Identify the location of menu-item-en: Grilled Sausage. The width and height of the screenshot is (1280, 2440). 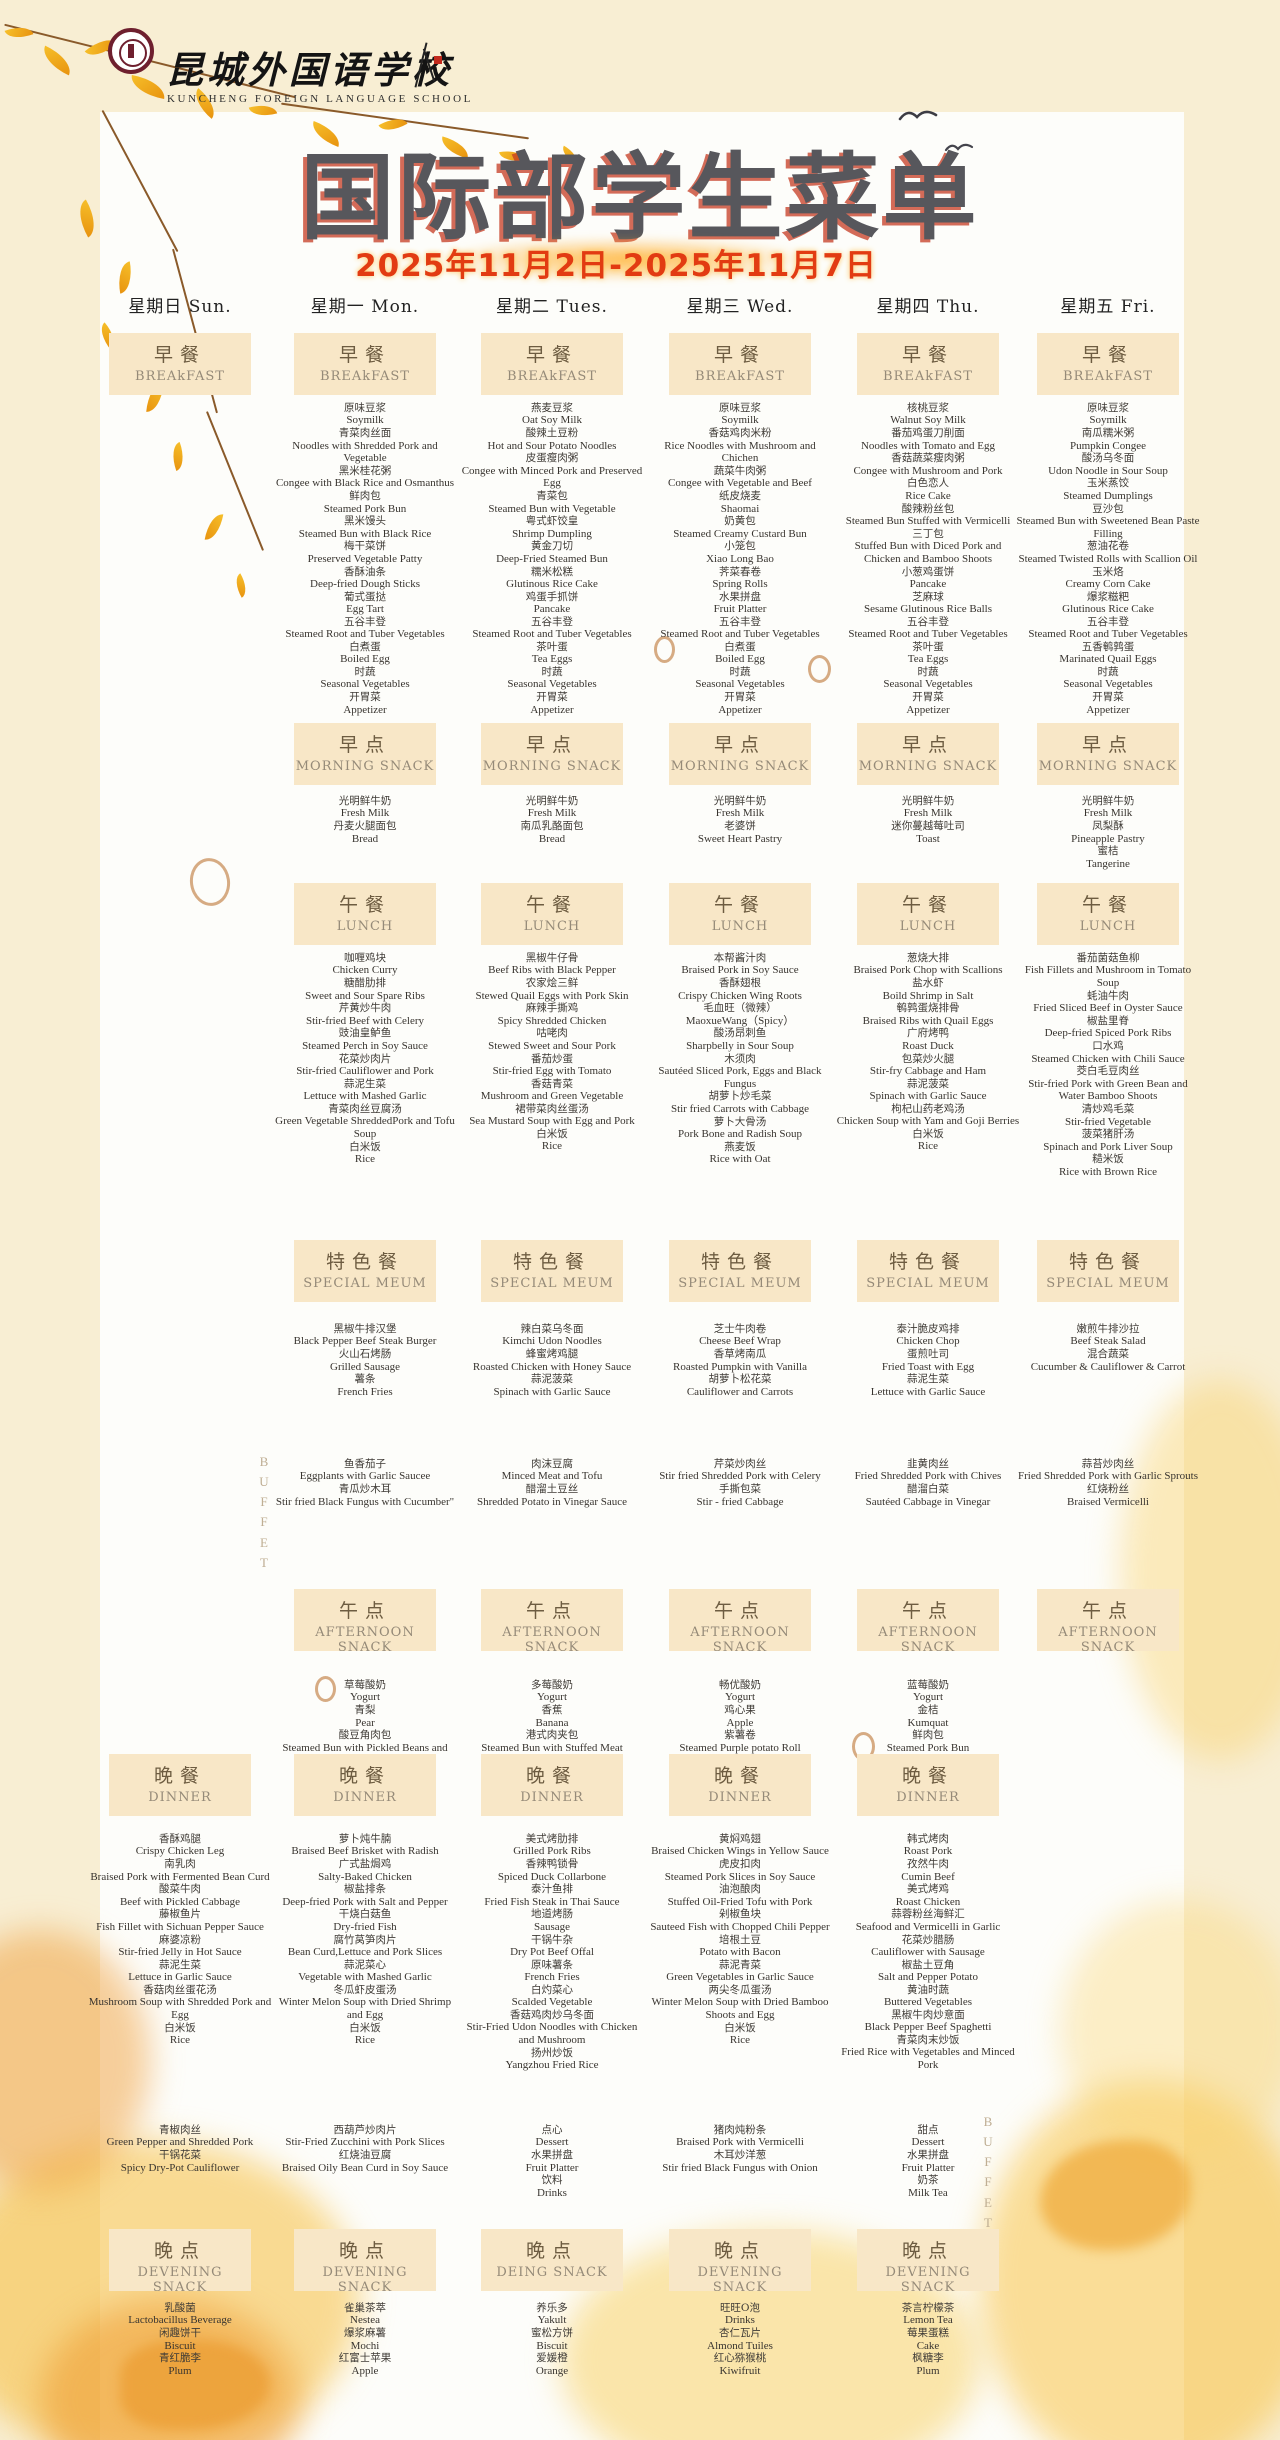
(365, 1366).